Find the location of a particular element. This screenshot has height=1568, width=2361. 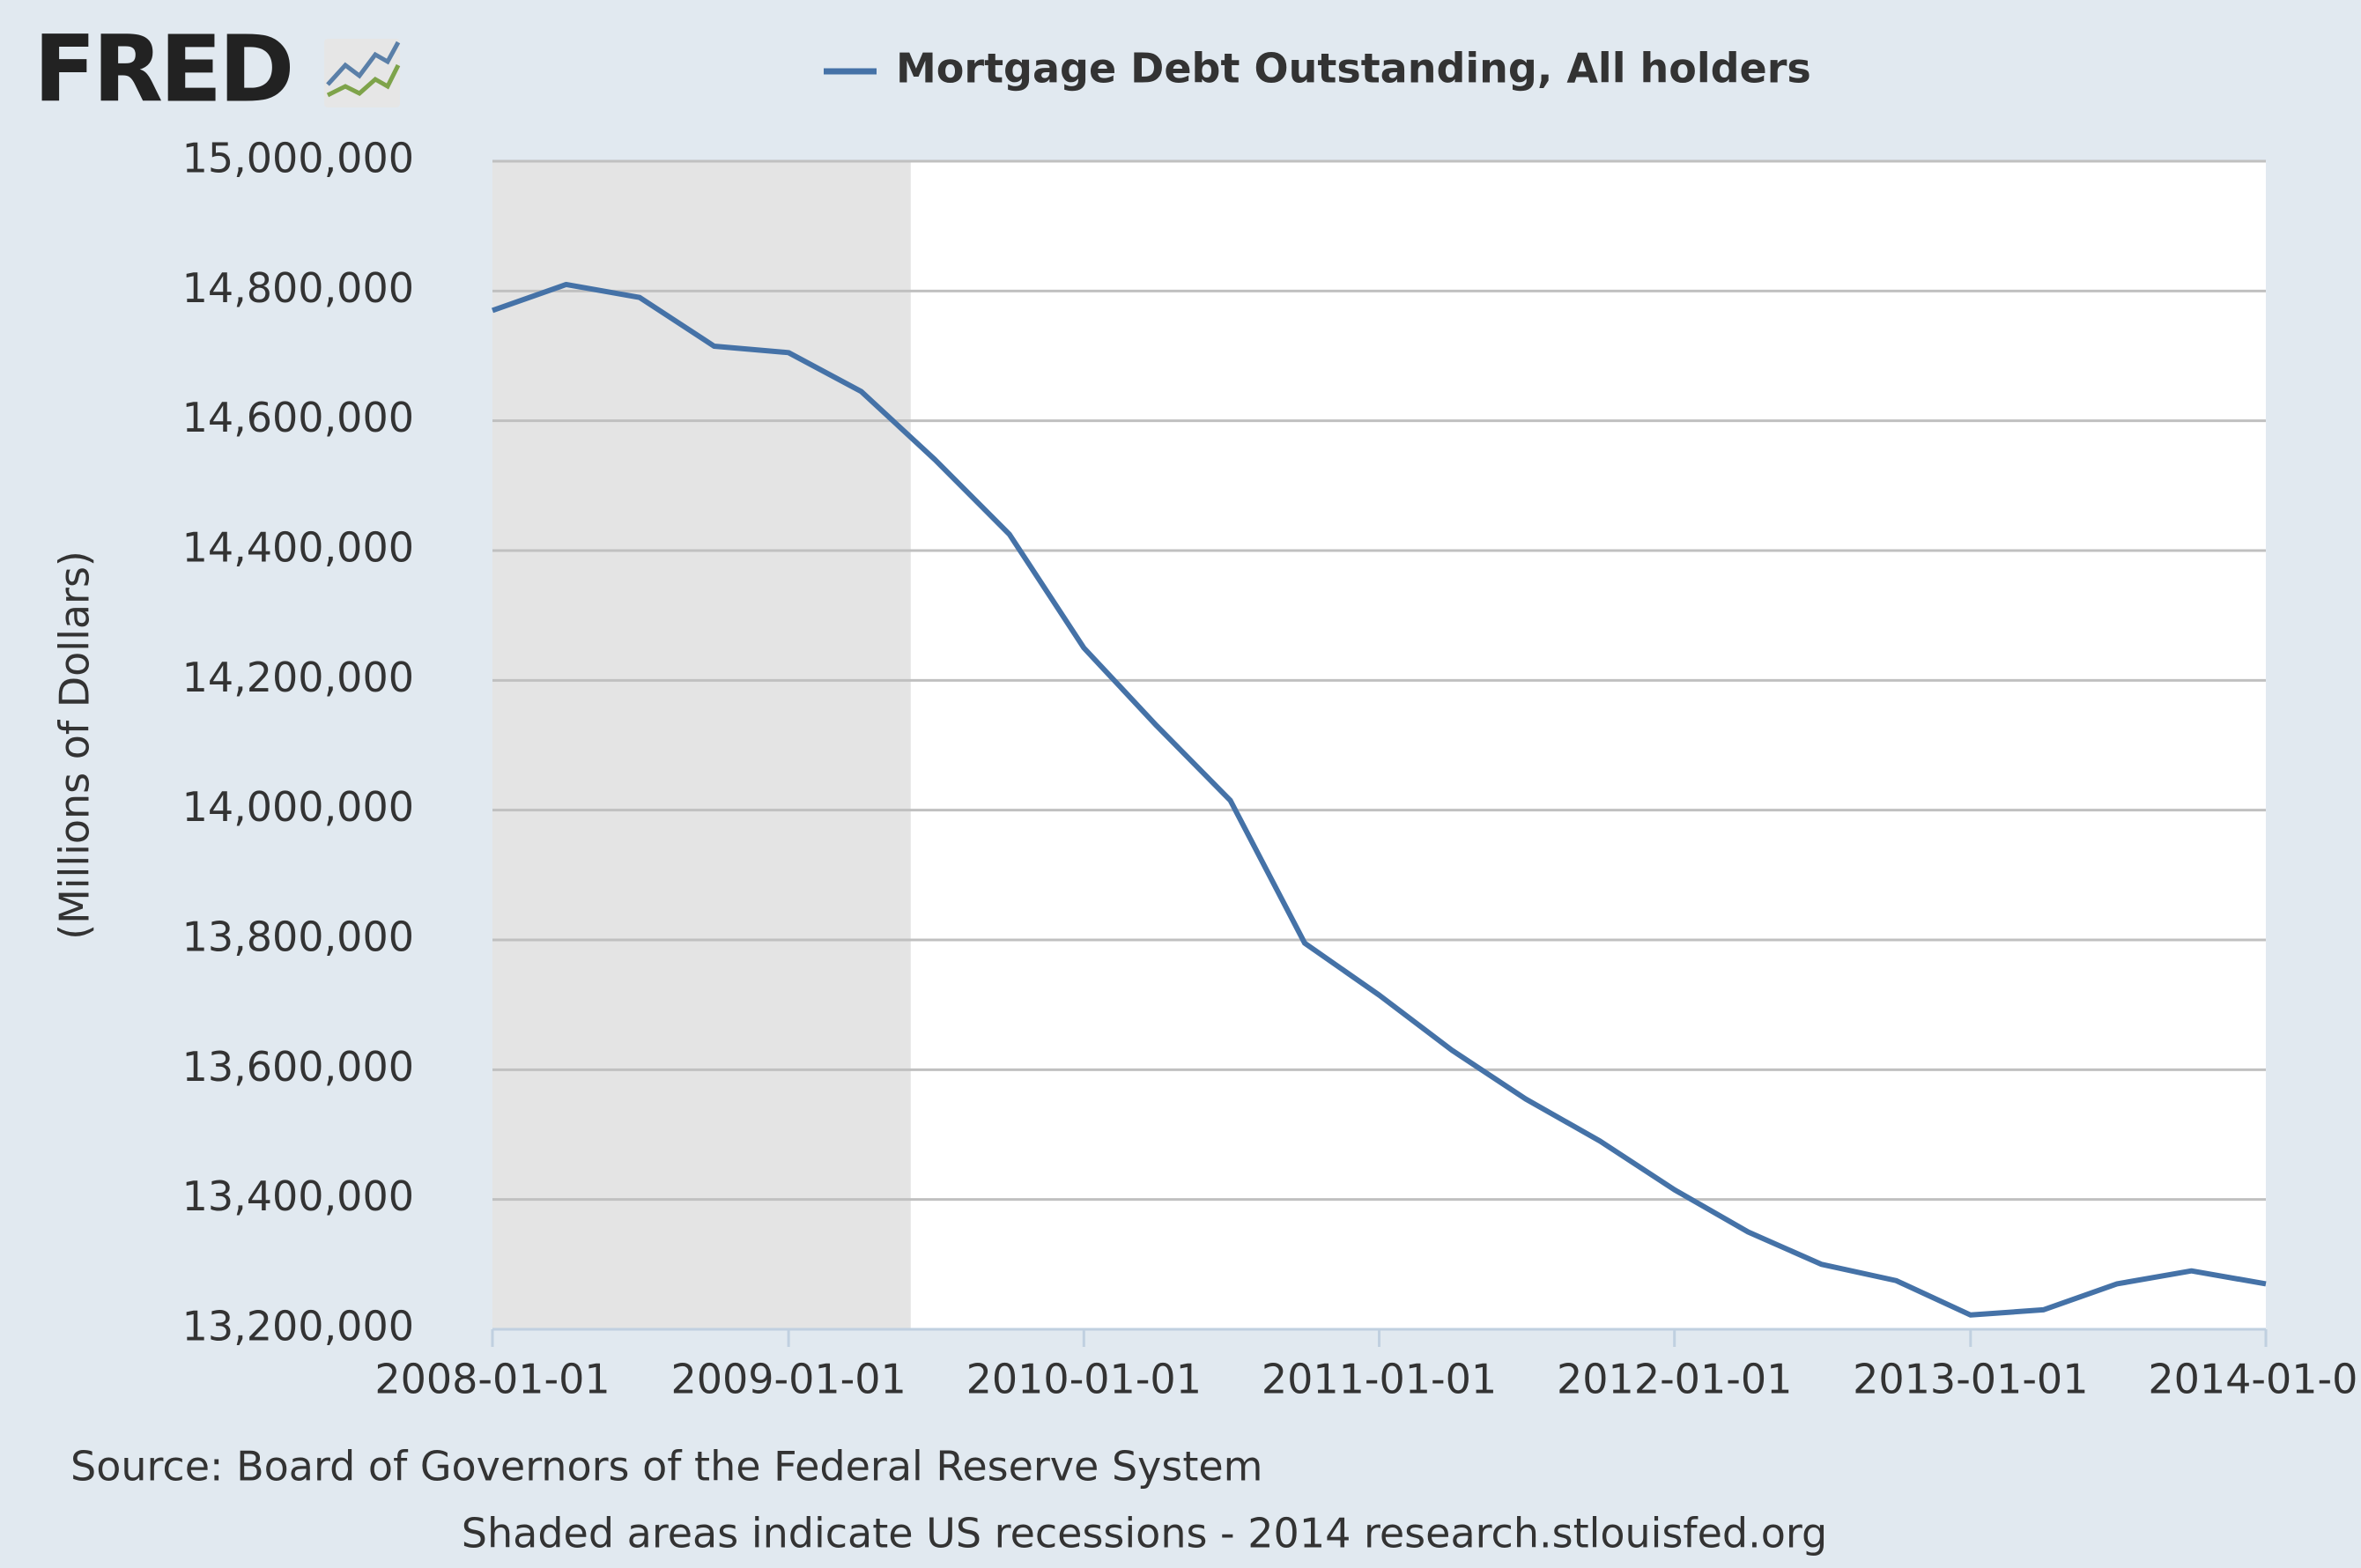

y-tick-label: 13,400,000 is located at coordinates (298, 1196).